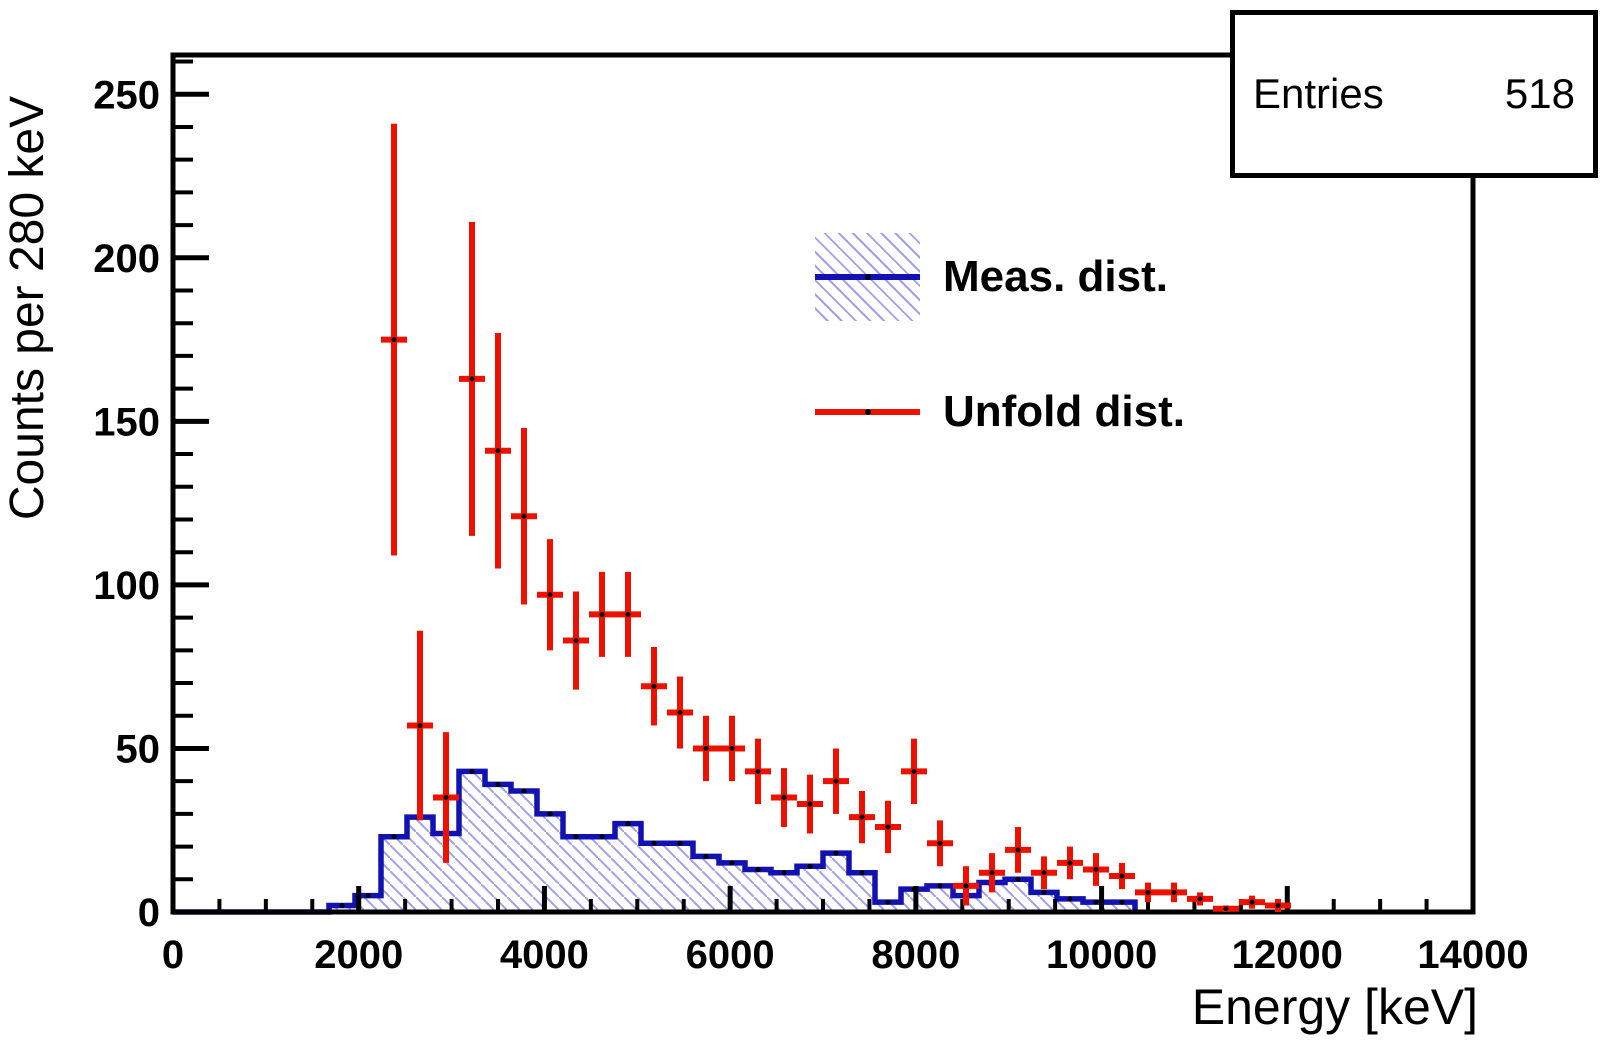 This screenshot has width=1608, height=1044. Describe the element at coordinates (991, 277) in the screenshot. I see `legend-item-measured: Meas. dist.` at that location.